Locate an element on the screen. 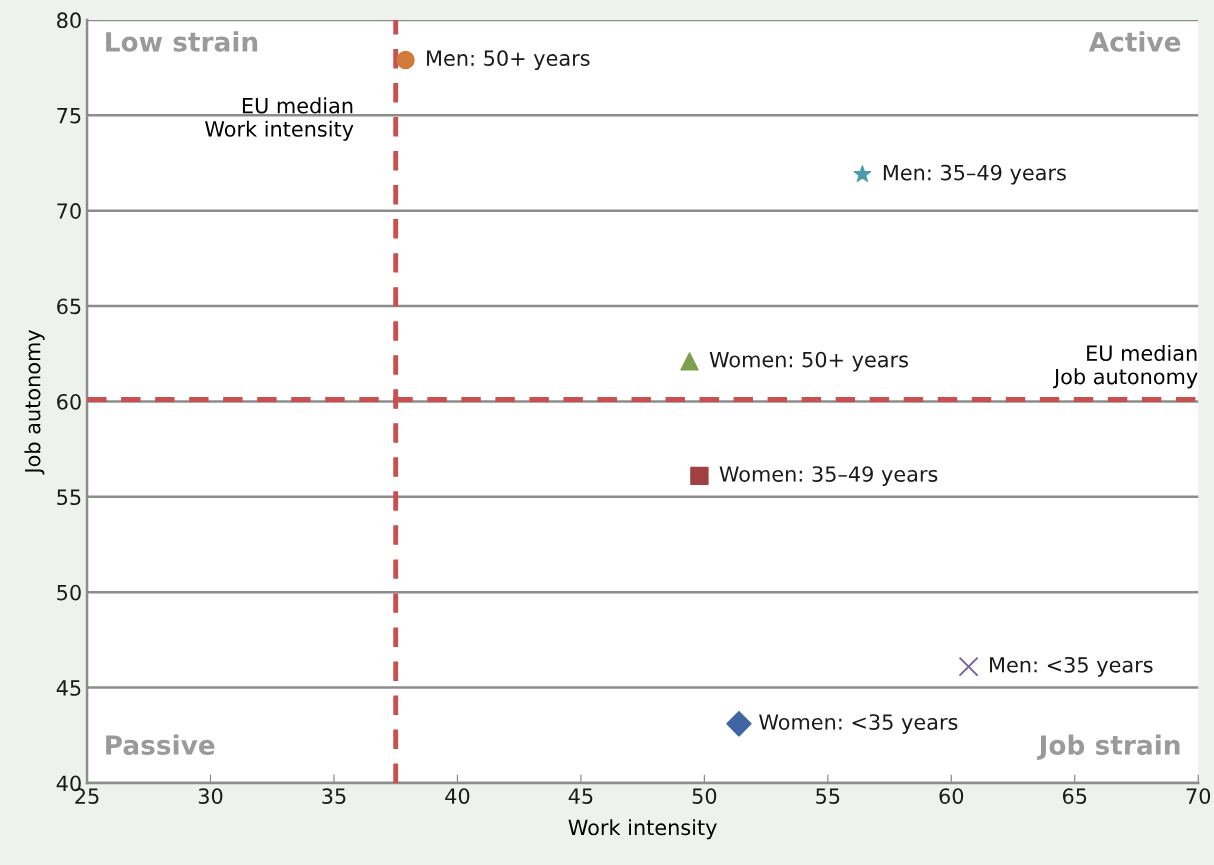 This screenshot has width=1214, height=865. y-tick-label: 60 is located at coordinates (69, 401).